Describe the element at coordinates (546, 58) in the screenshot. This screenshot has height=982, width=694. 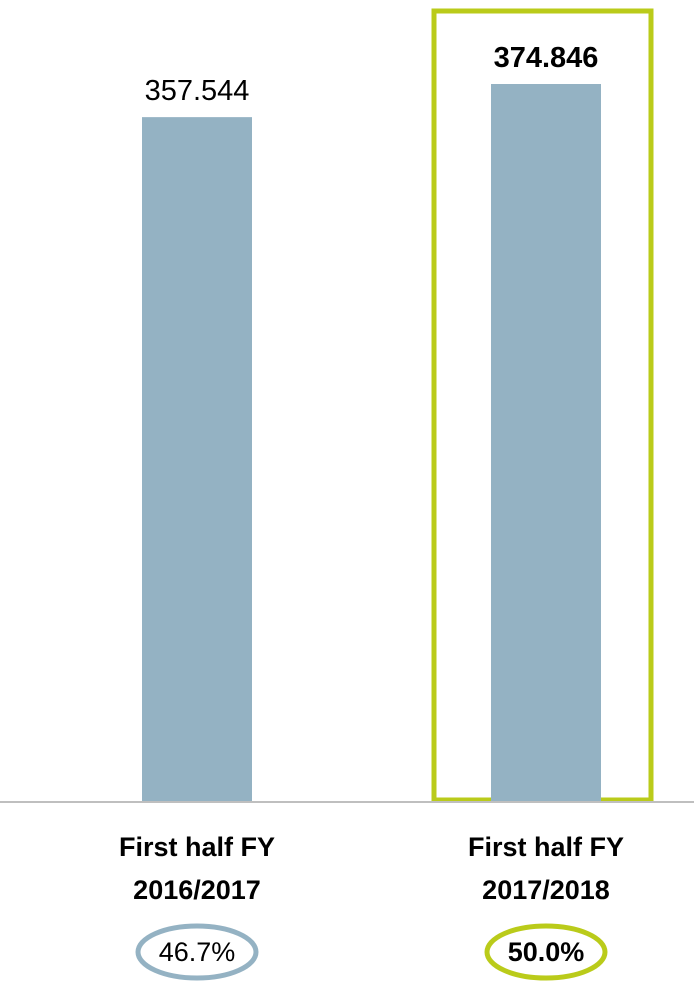
I see `value-label-2017-2018: 374.846` at that location.